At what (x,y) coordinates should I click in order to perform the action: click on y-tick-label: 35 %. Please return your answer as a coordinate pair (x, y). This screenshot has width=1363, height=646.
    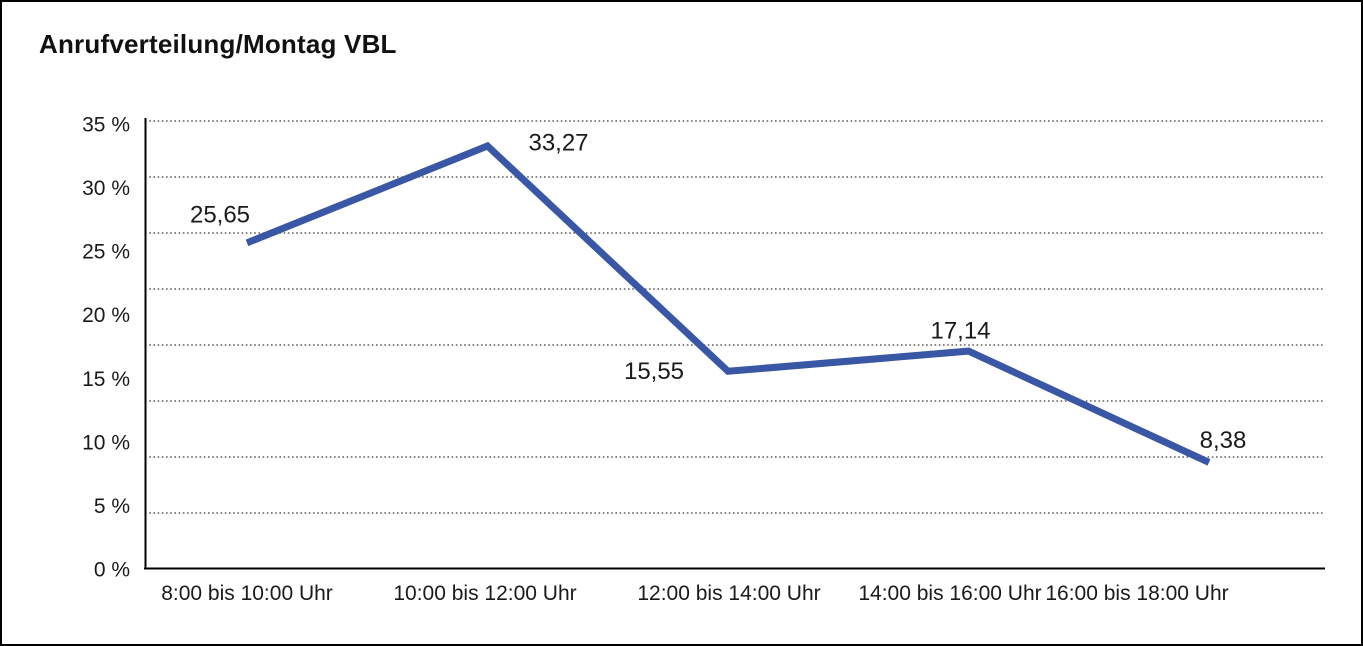
    Looking at the image, I should click on (106, 125).